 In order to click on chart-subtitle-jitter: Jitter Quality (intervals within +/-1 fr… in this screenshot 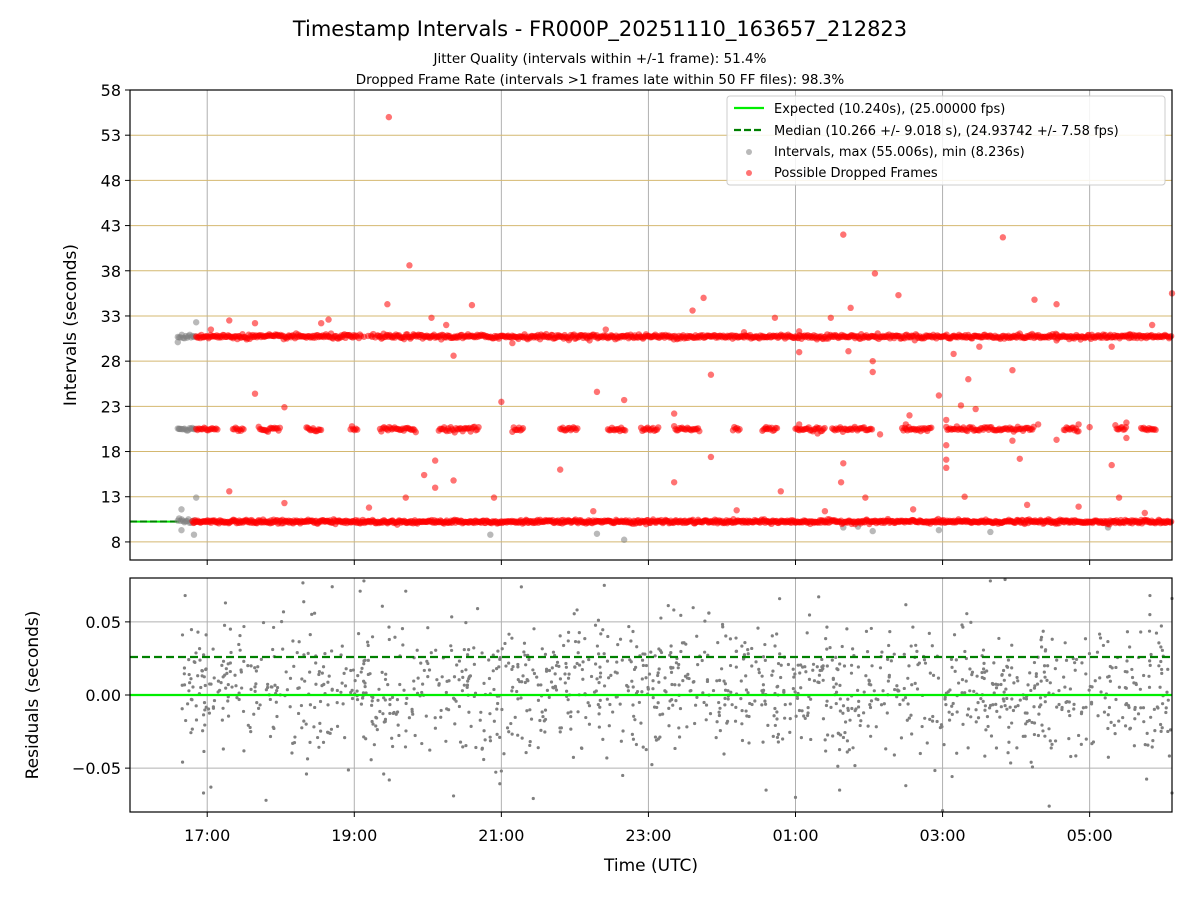, I will do `click(600, 59)`.